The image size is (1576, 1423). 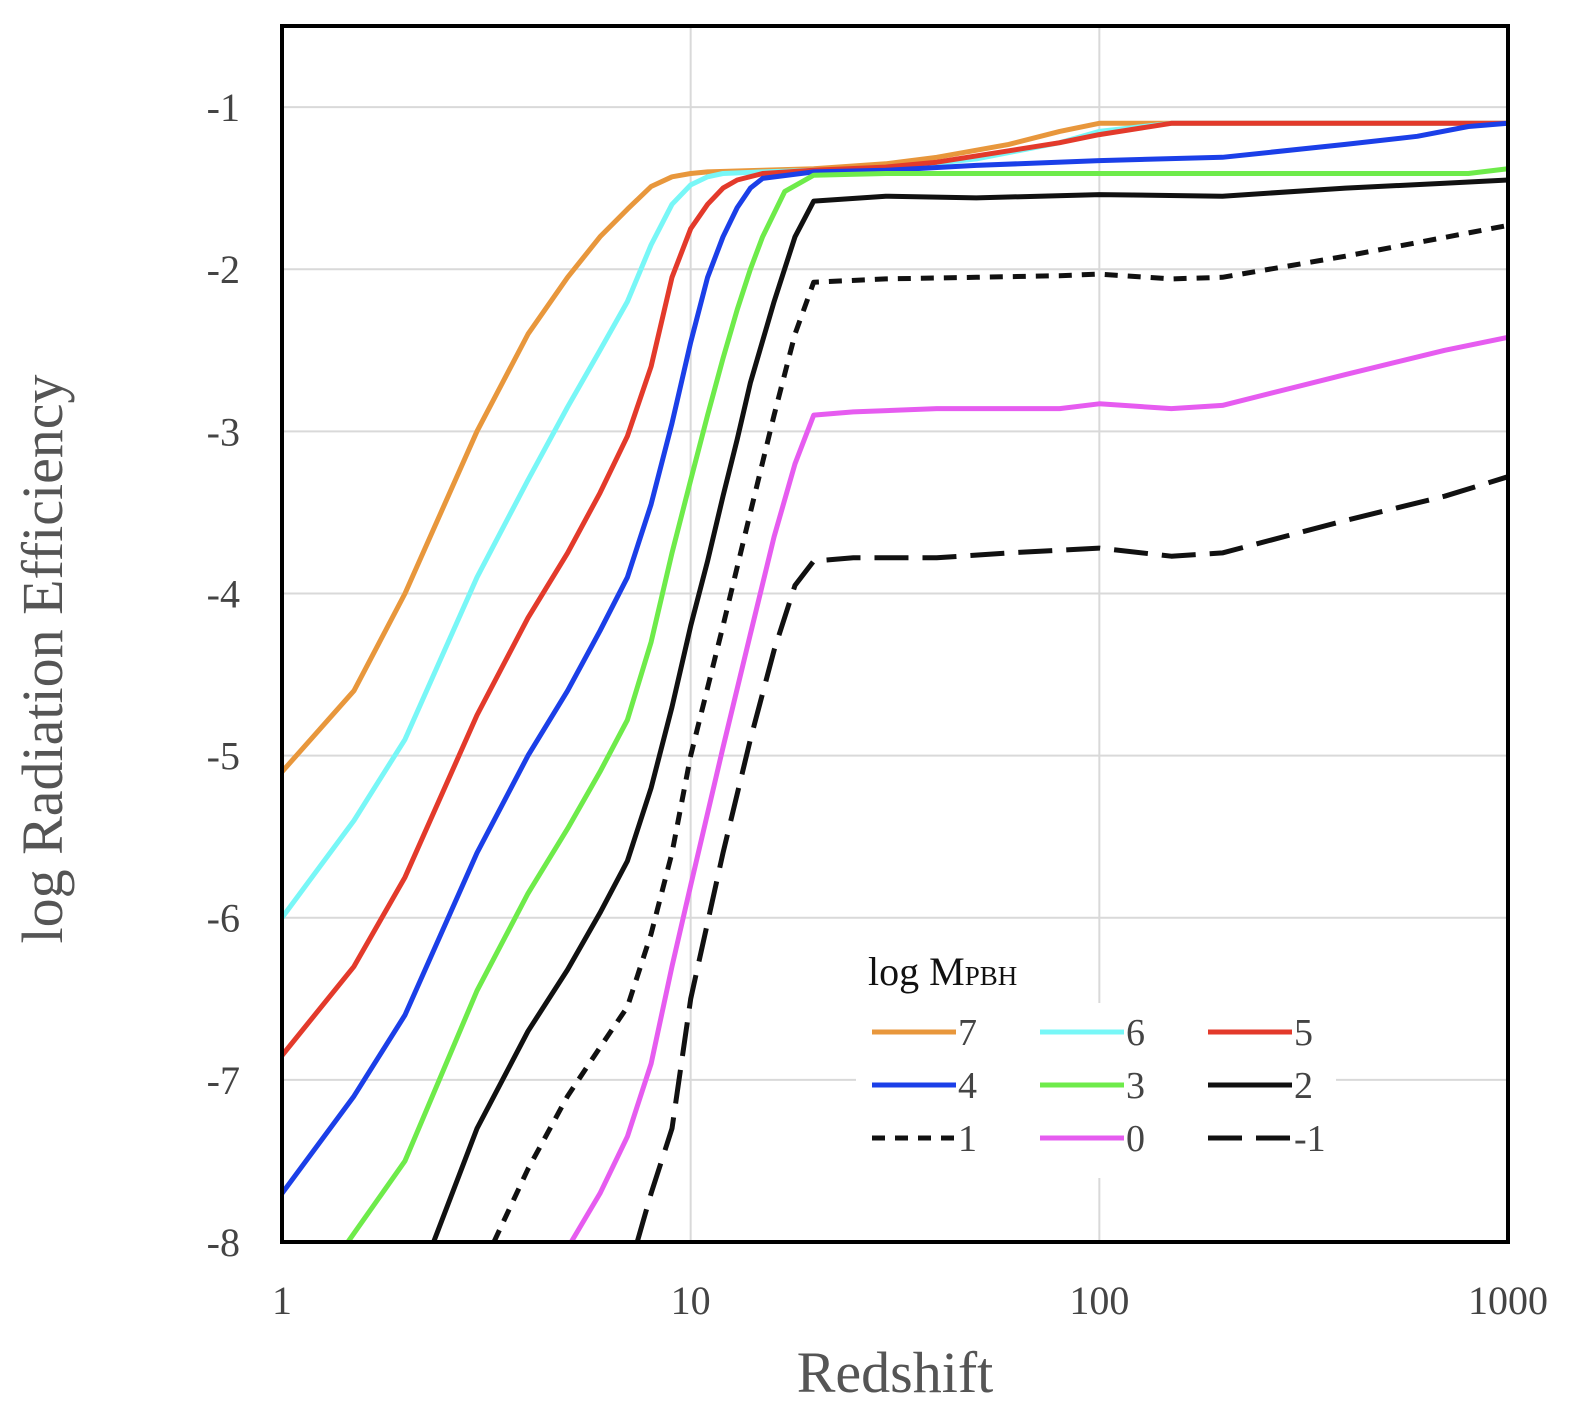 I want to click on legend: log MPBH 7 6 5 4 3 2 1 0 -1, so click(x=1096, y=1063).